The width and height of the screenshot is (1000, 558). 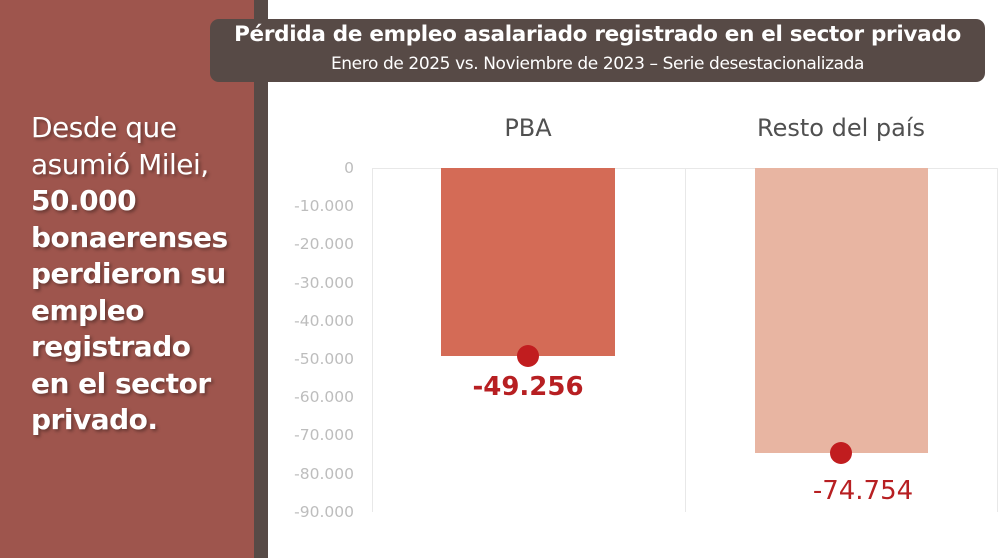 I want to click on y-tick: -70.000, so click(x=324, y=435).